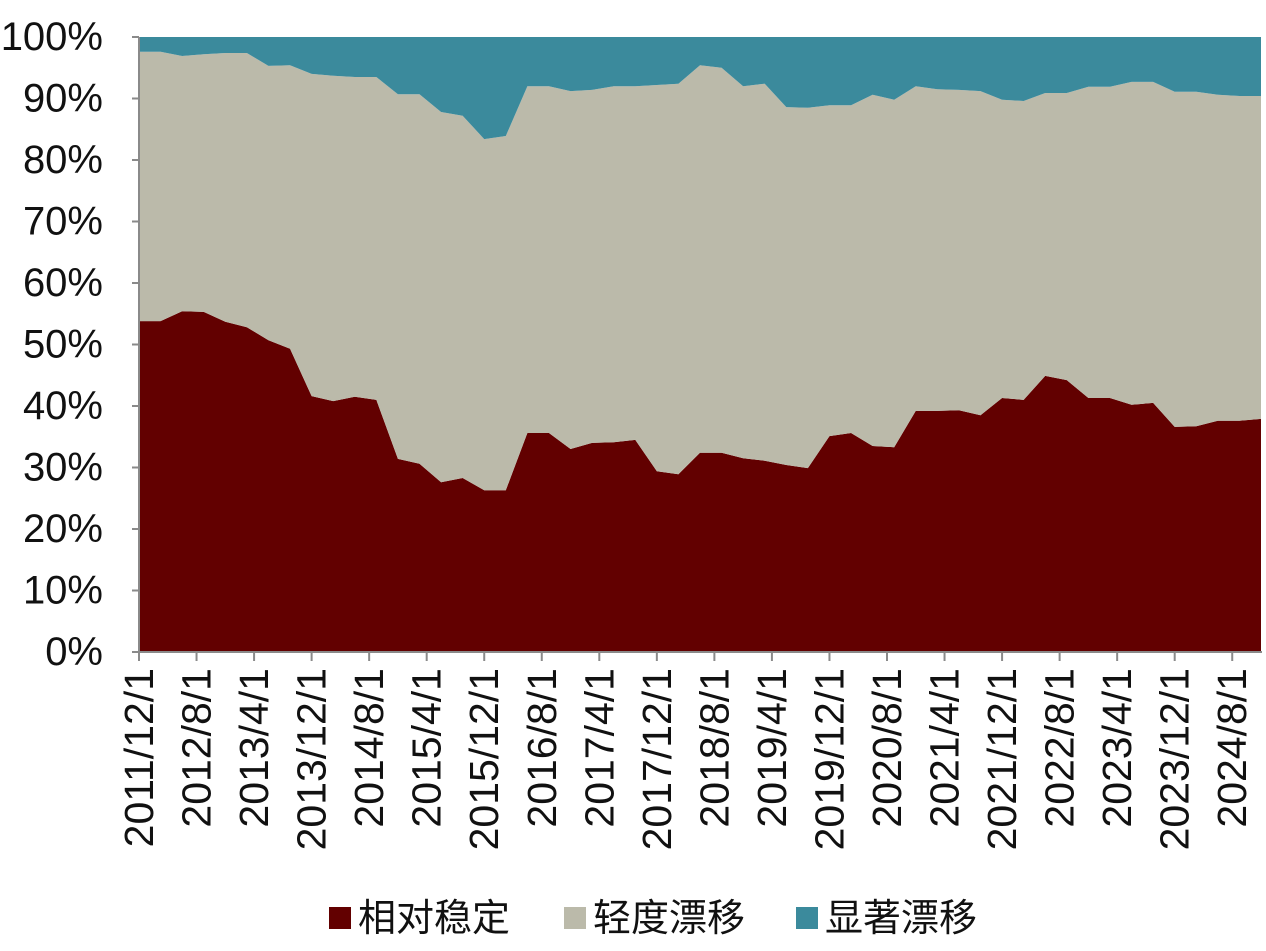  Describe the element at coordinates (427, 748) in the screenshot. I see `x-tick-label: 2015/4/1` at that location.